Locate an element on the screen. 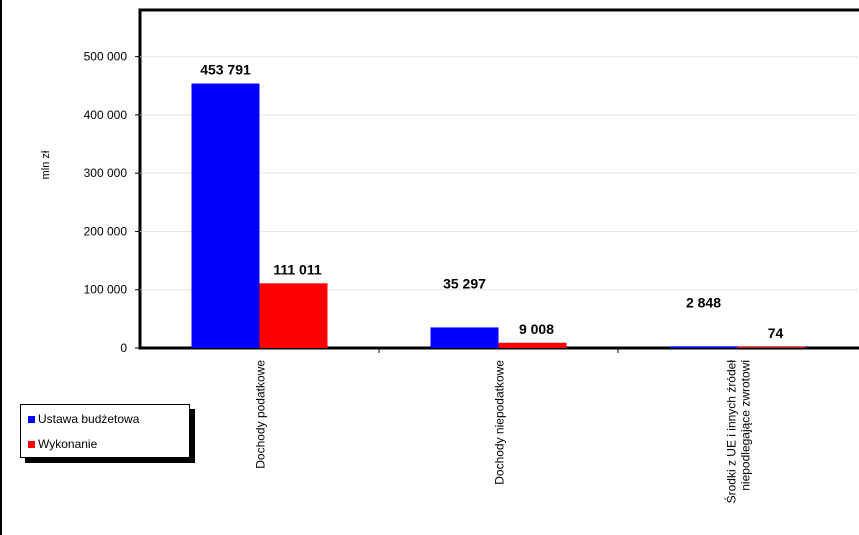 The image size is (859, 535). legend-item-ustawa: Ustawa budżetowa is located at coordinates (83, 419).